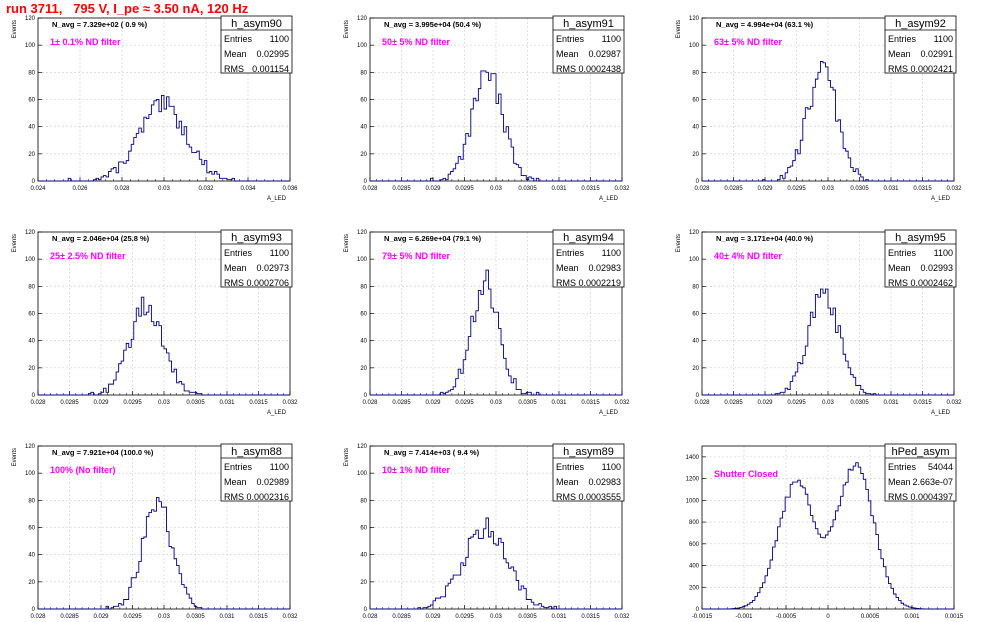  Describe the element at coordinates (464, 617) in the screenshot. I see `x-tick-label: 0.0295` at that location.